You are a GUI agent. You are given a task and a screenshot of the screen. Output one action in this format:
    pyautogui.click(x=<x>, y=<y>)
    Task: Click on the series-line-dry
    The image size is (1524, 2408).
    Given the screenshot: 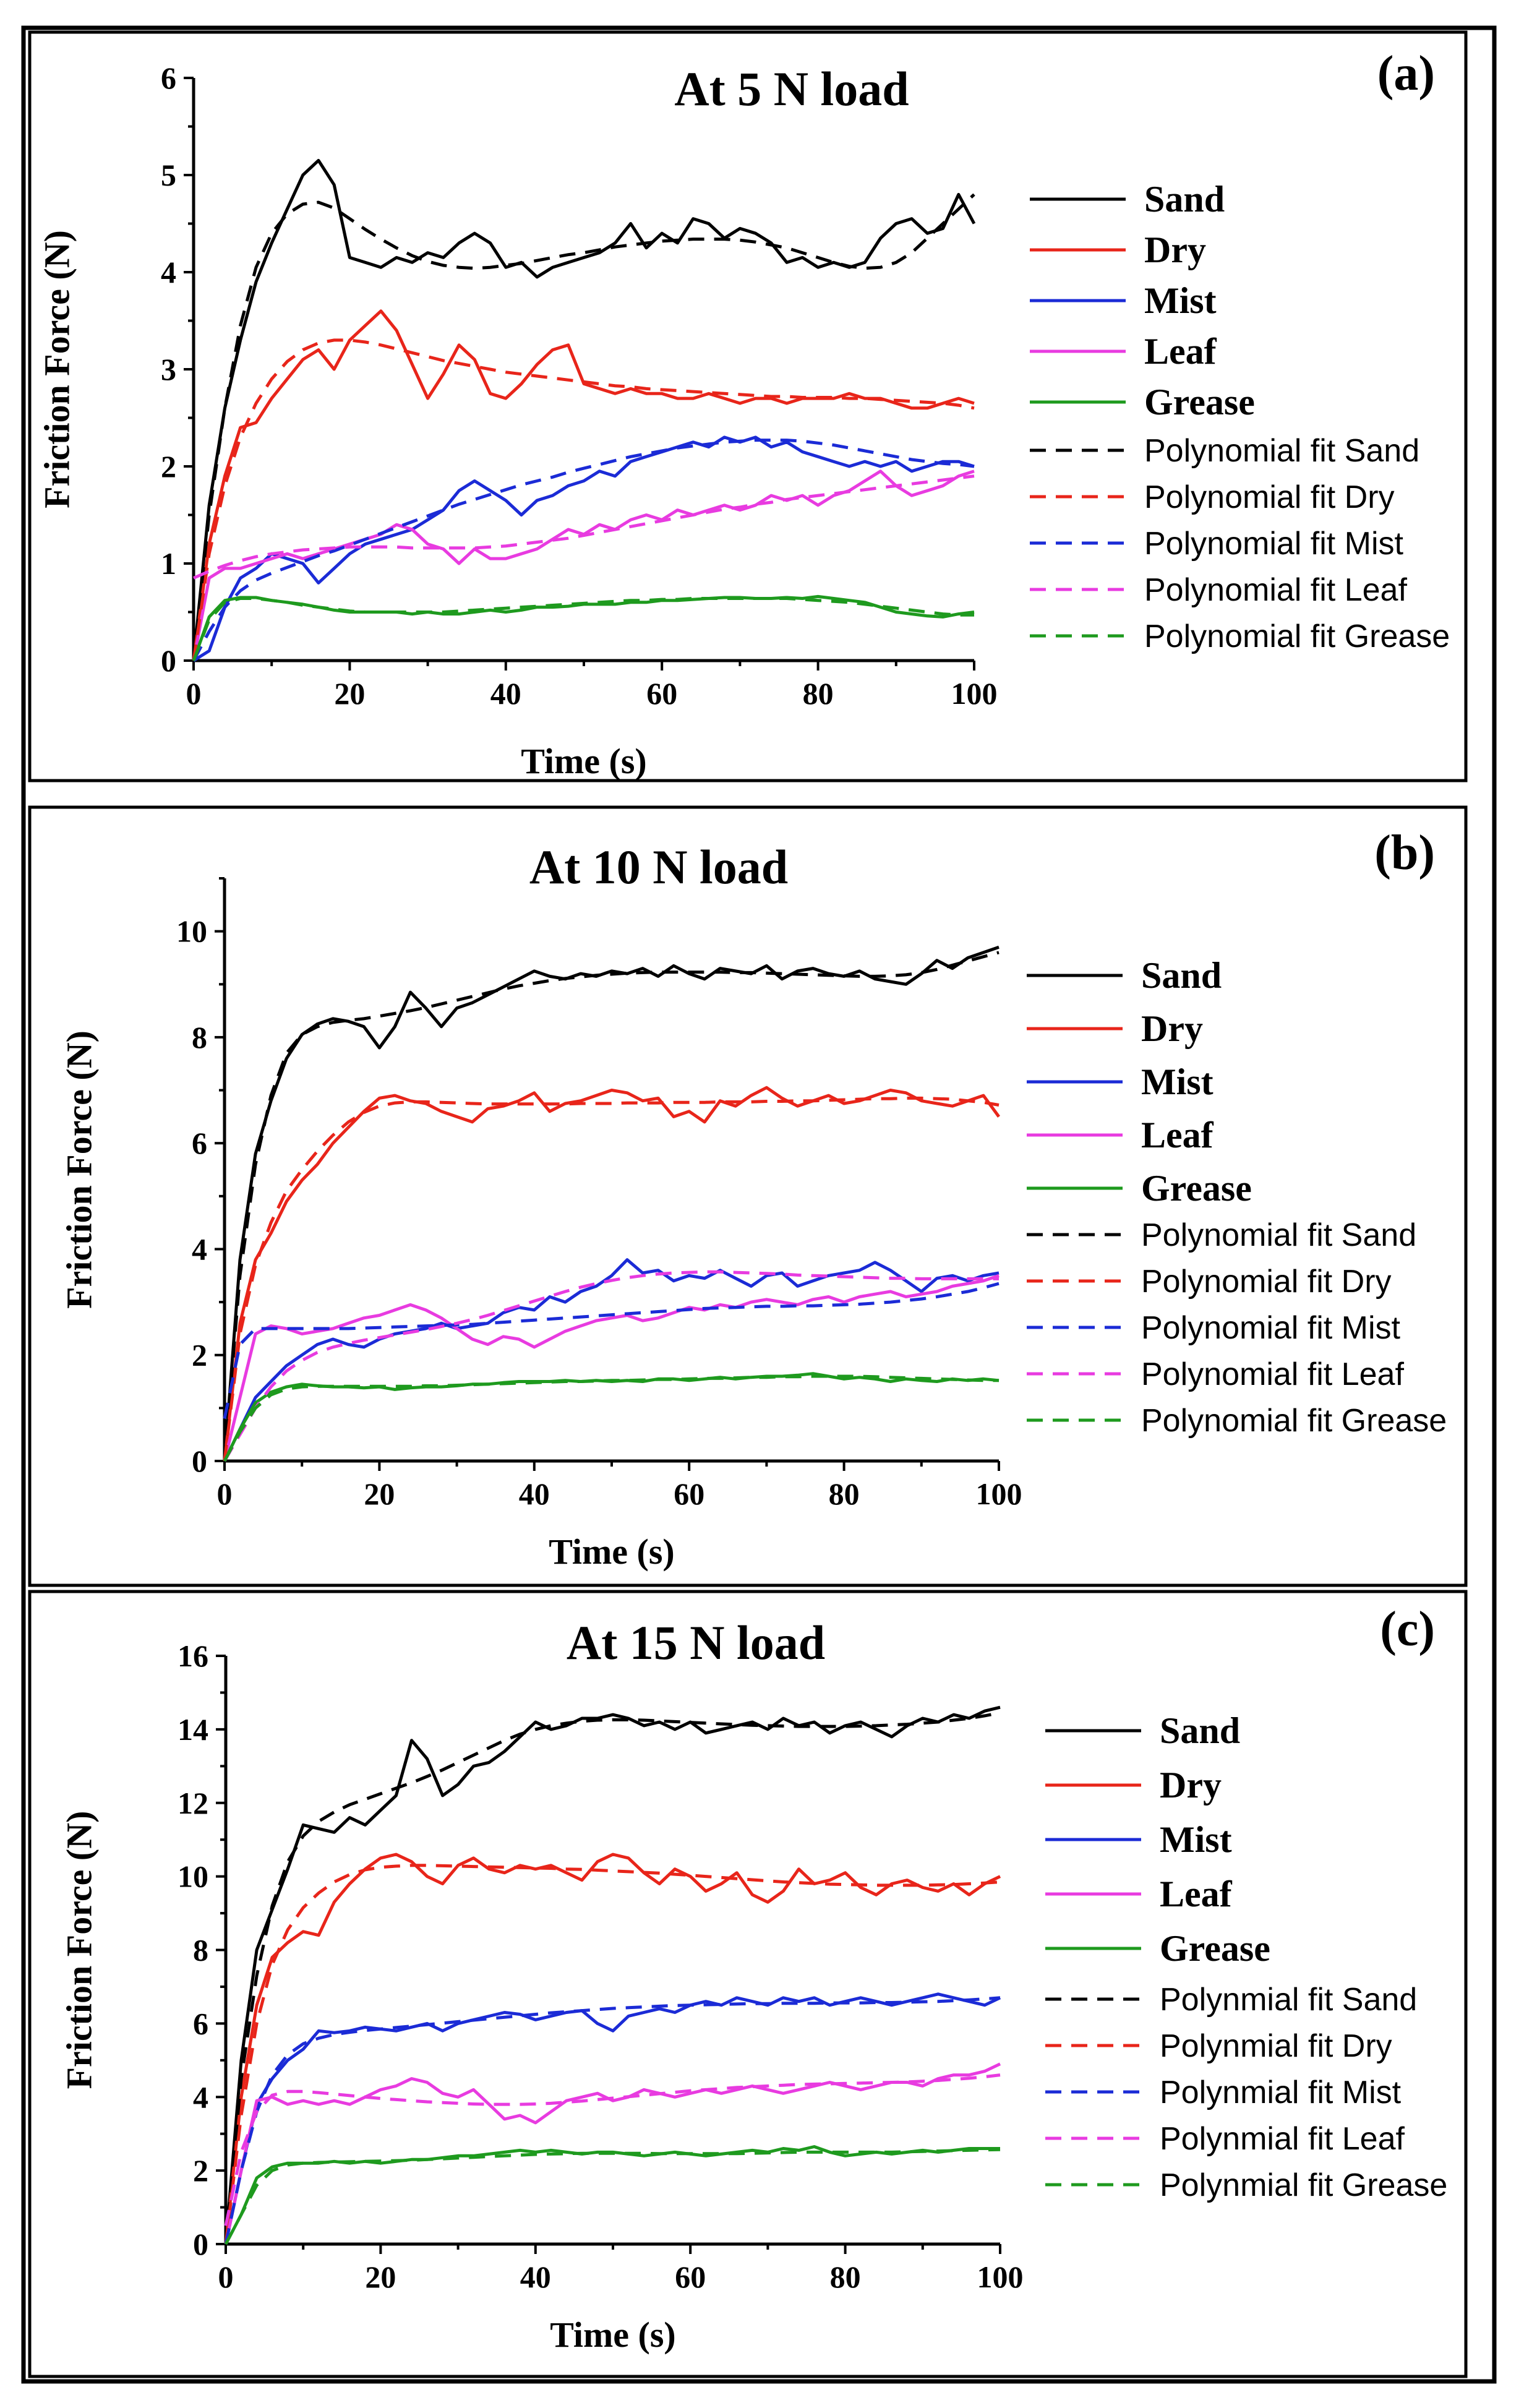 What is the action you would take?
    pyautogui.click(x=612, y=1274)
    